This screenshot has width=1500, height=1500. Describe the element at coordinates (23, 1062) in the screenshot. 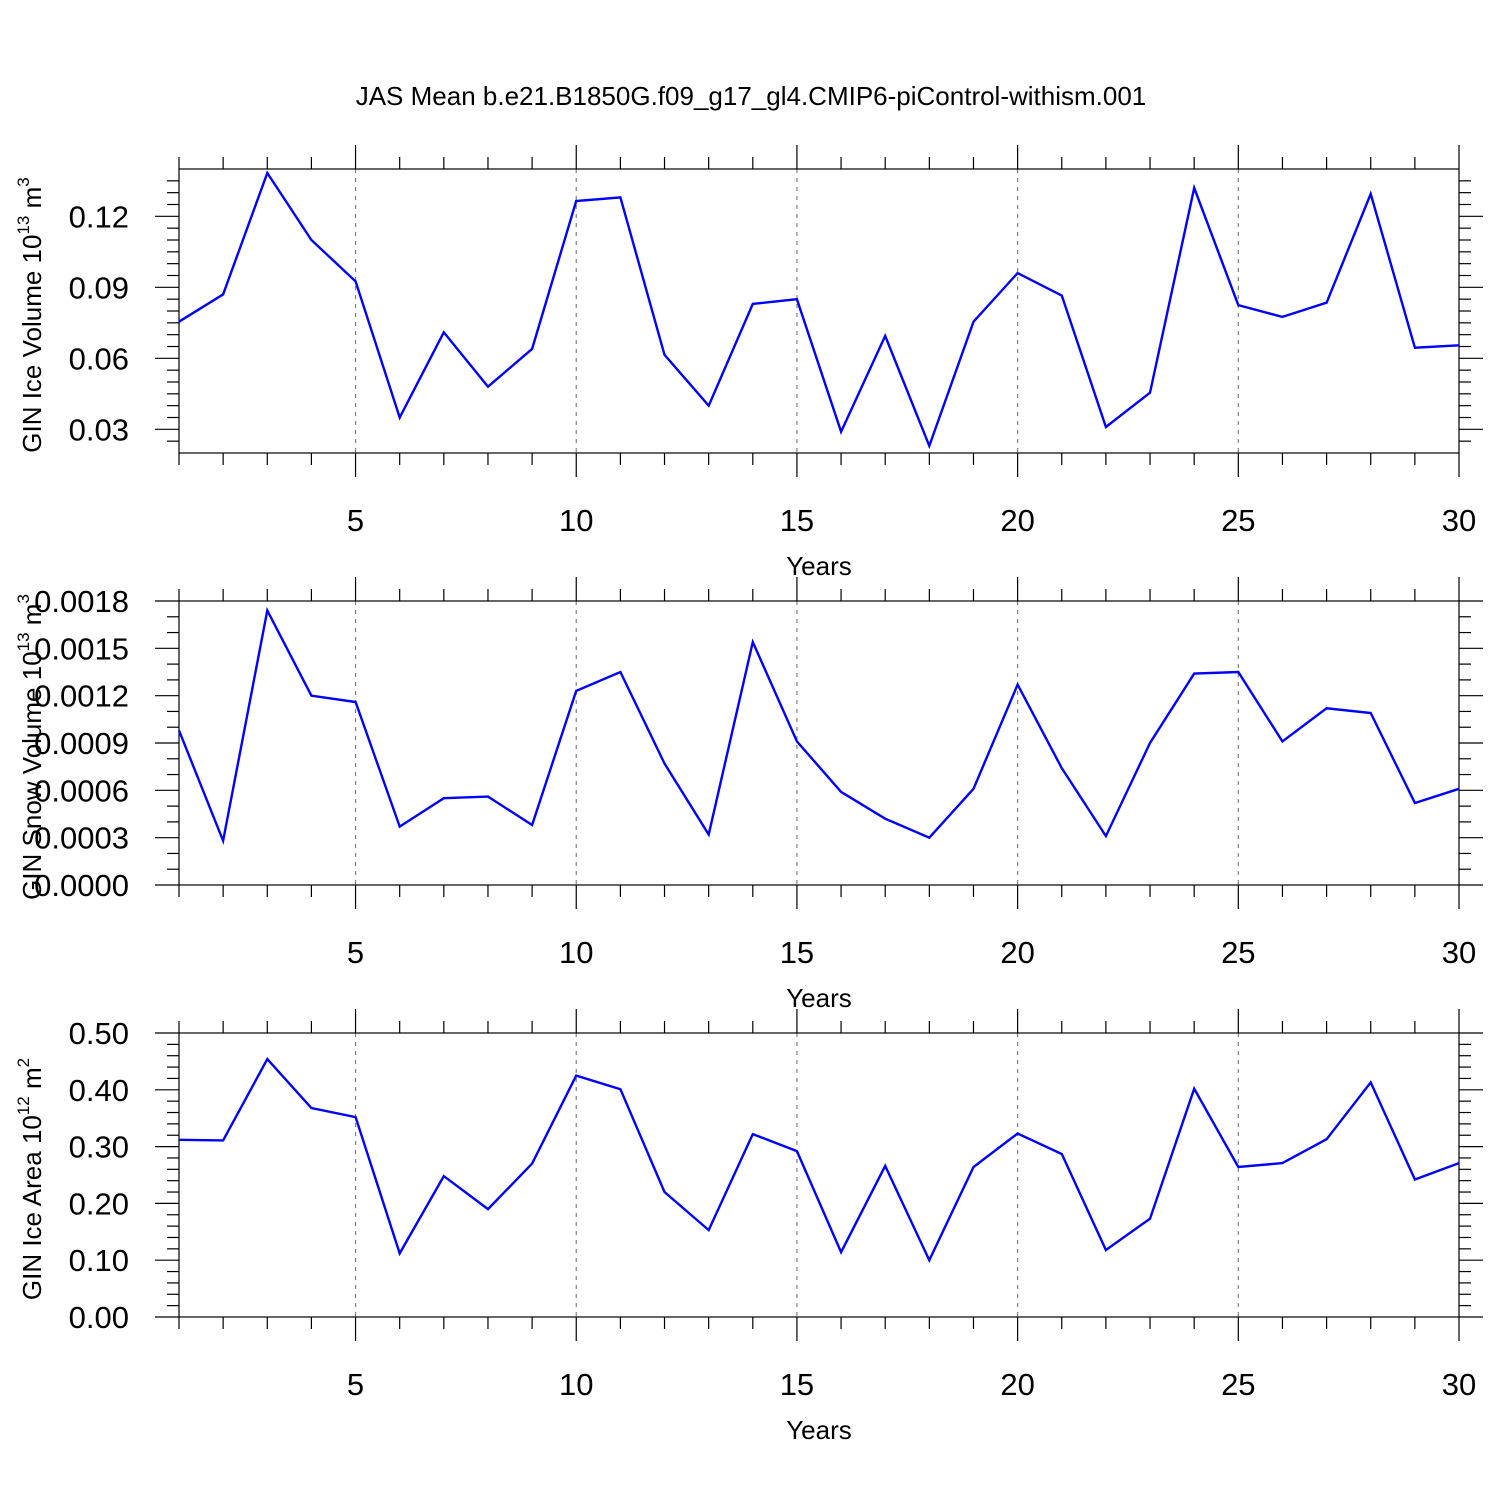

I see `y-axis-label-superscript: 2` at that location.